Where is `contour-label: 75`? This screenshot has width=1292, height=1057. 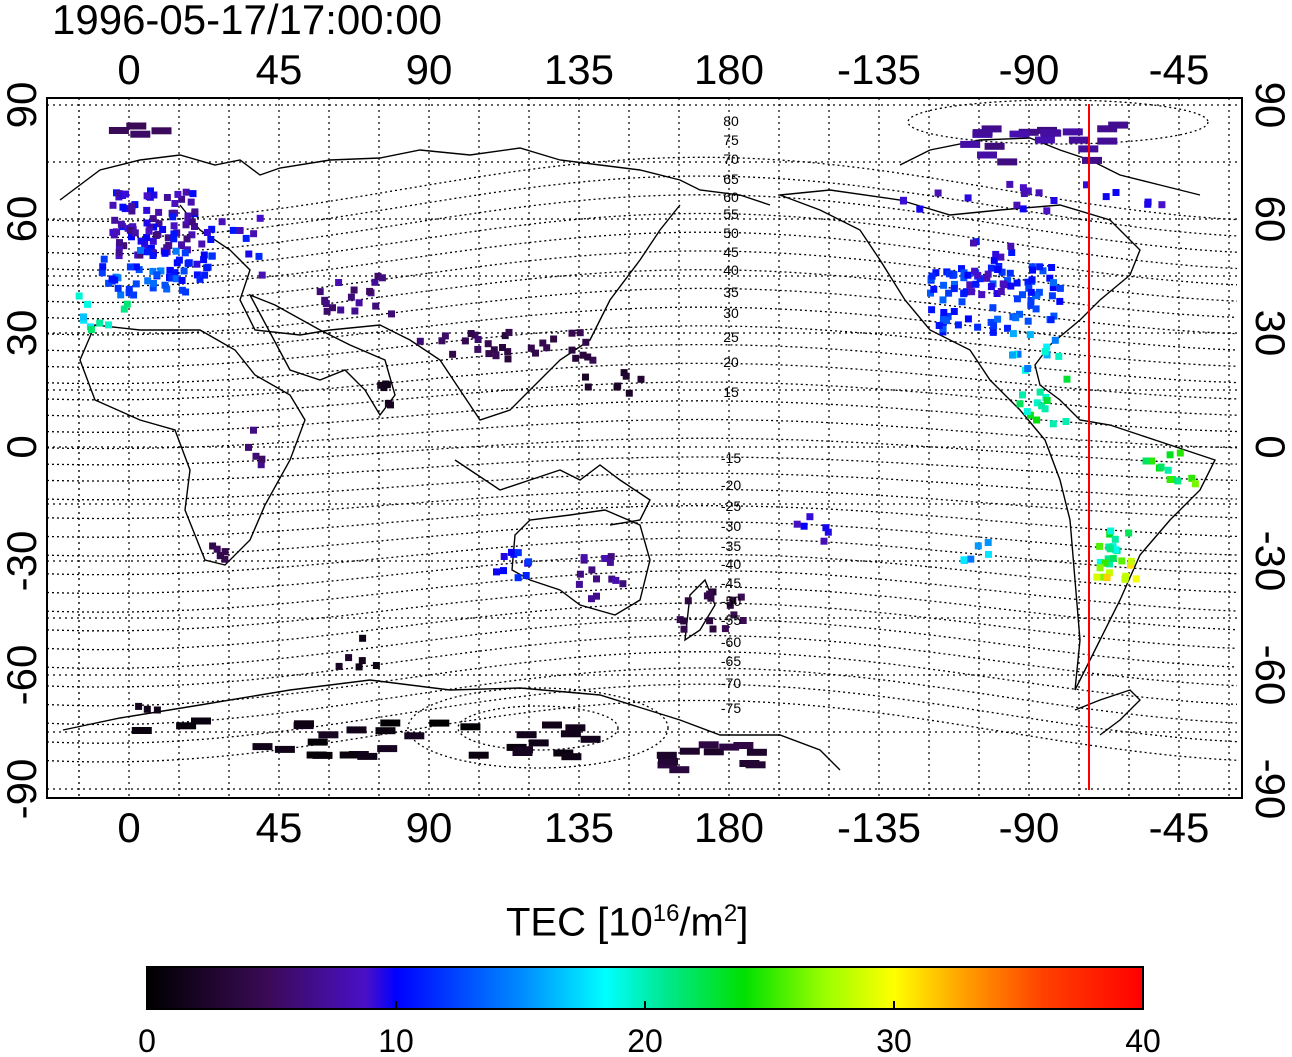 contour-label: 75 is located at coordinates (731, 140).